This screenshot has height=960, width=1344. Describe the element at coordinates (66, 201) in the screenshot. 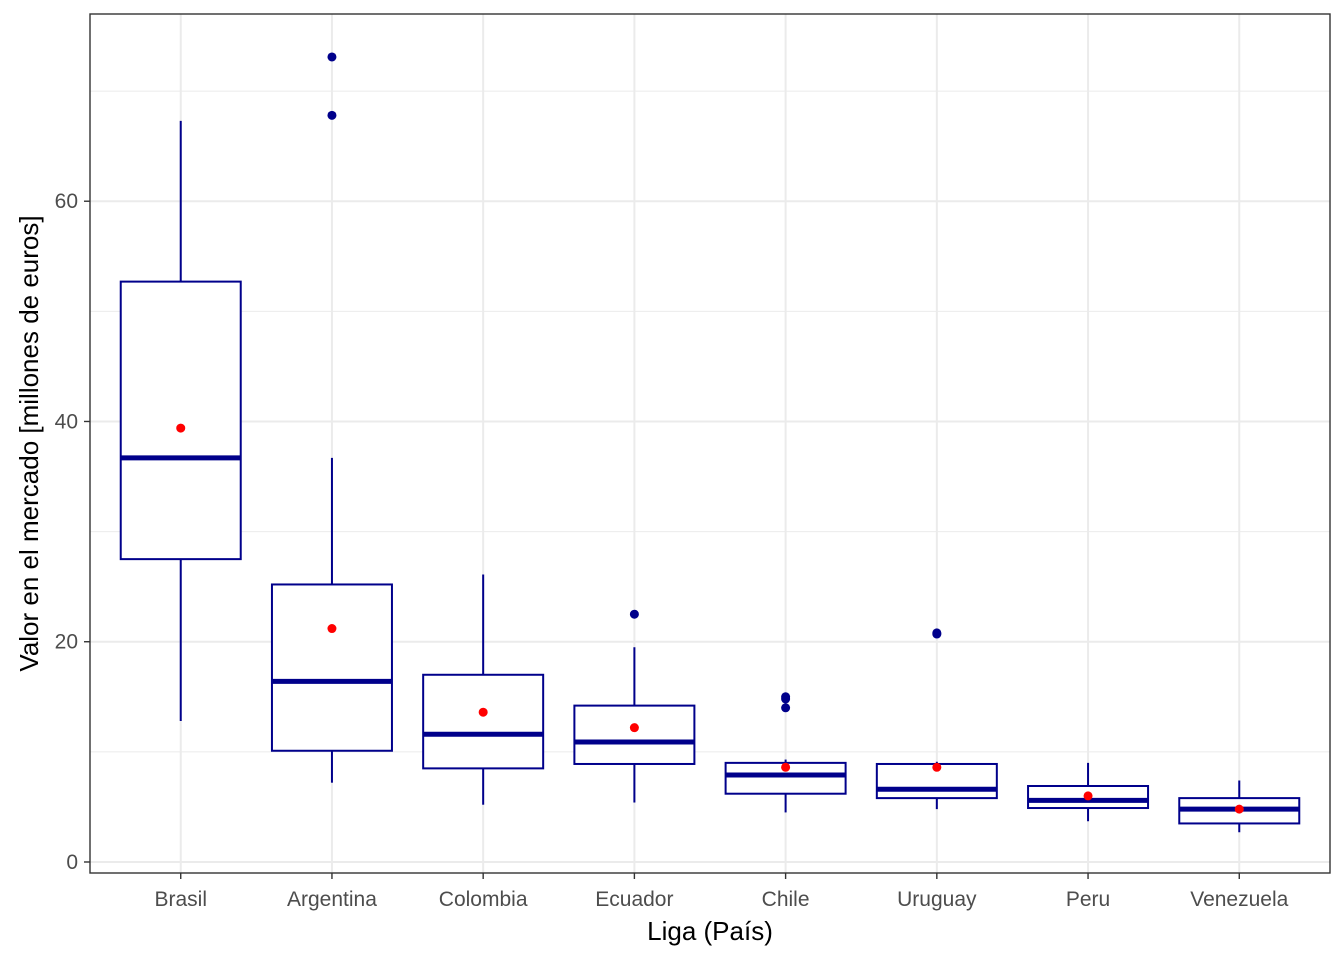

I see `y-tick-label: 60` at that location.